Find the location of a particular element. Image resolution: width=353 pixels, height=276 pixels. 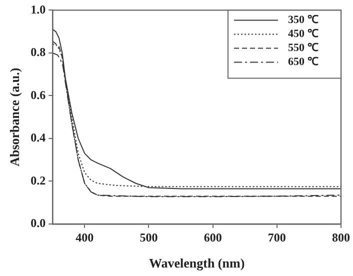

y-tick-label: 0.8 is located at coordinates (38, 52).